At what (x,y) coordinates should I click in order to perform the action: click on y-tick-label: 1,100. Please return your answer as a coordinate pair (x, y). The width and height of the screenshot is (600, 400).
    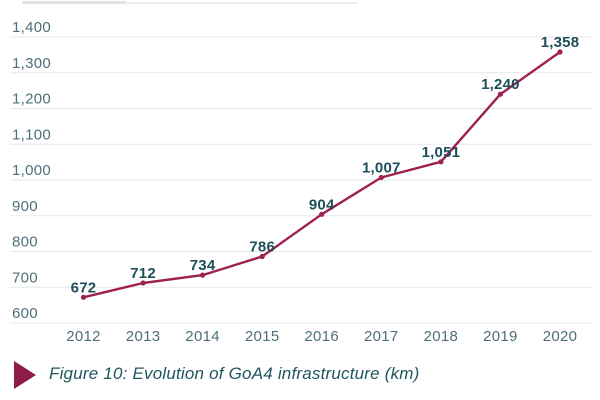
    Looking at the image, I should click on (31, 134).